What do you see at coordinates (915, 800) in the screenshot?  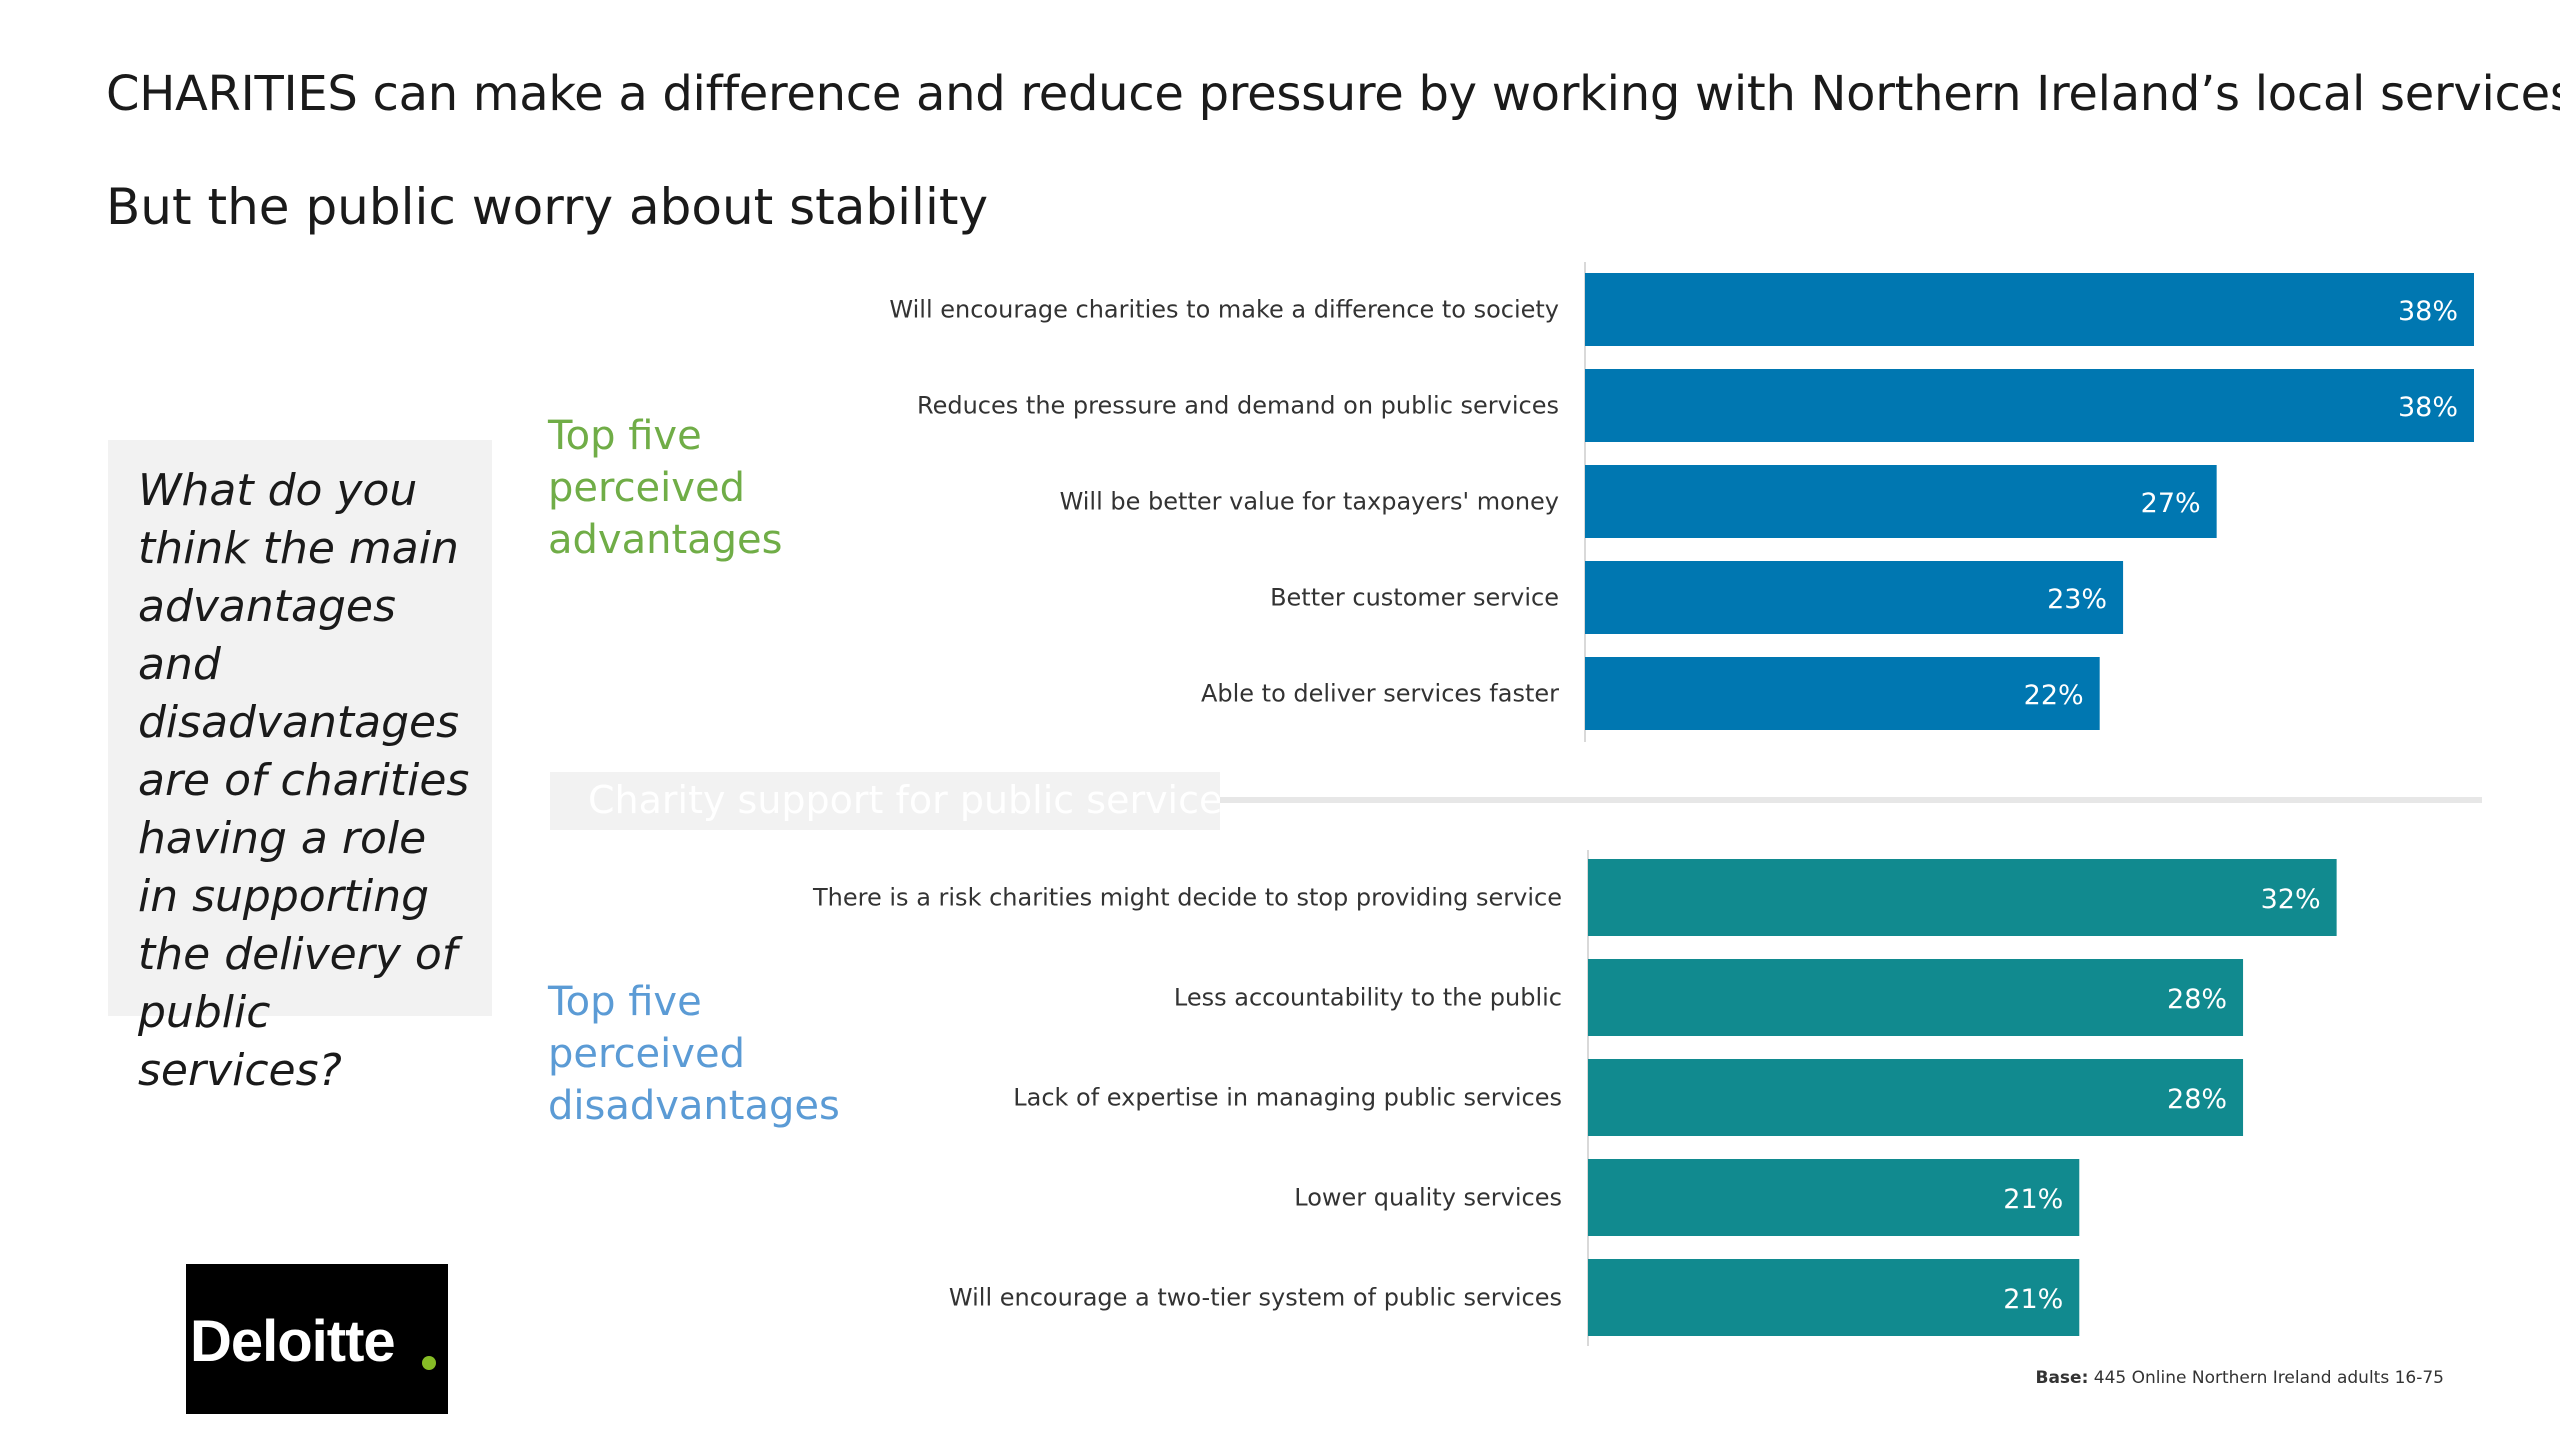 I see `section-divider-label: Charity support for public services` at bounding box center [915, 800].